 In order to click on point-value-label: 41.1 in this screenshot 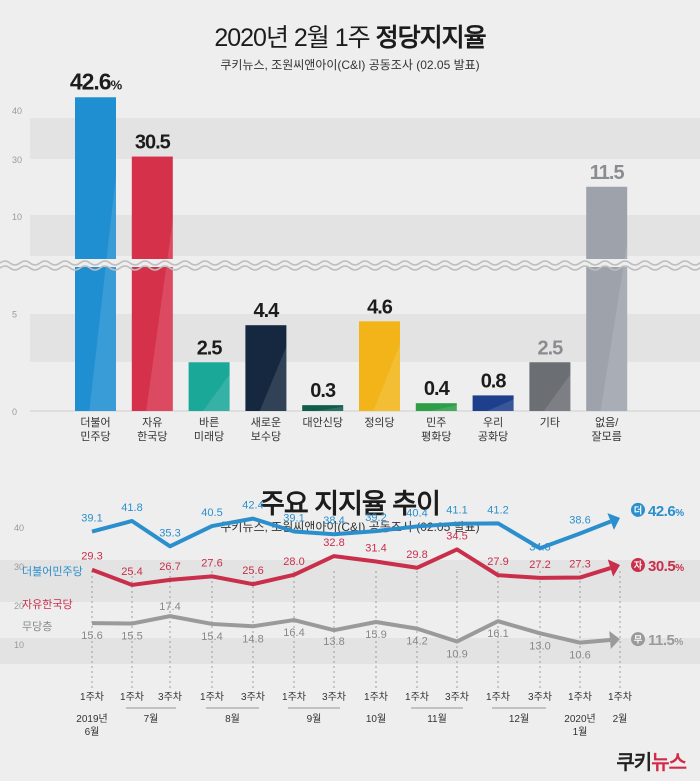, I will do `click(456, 511)`.